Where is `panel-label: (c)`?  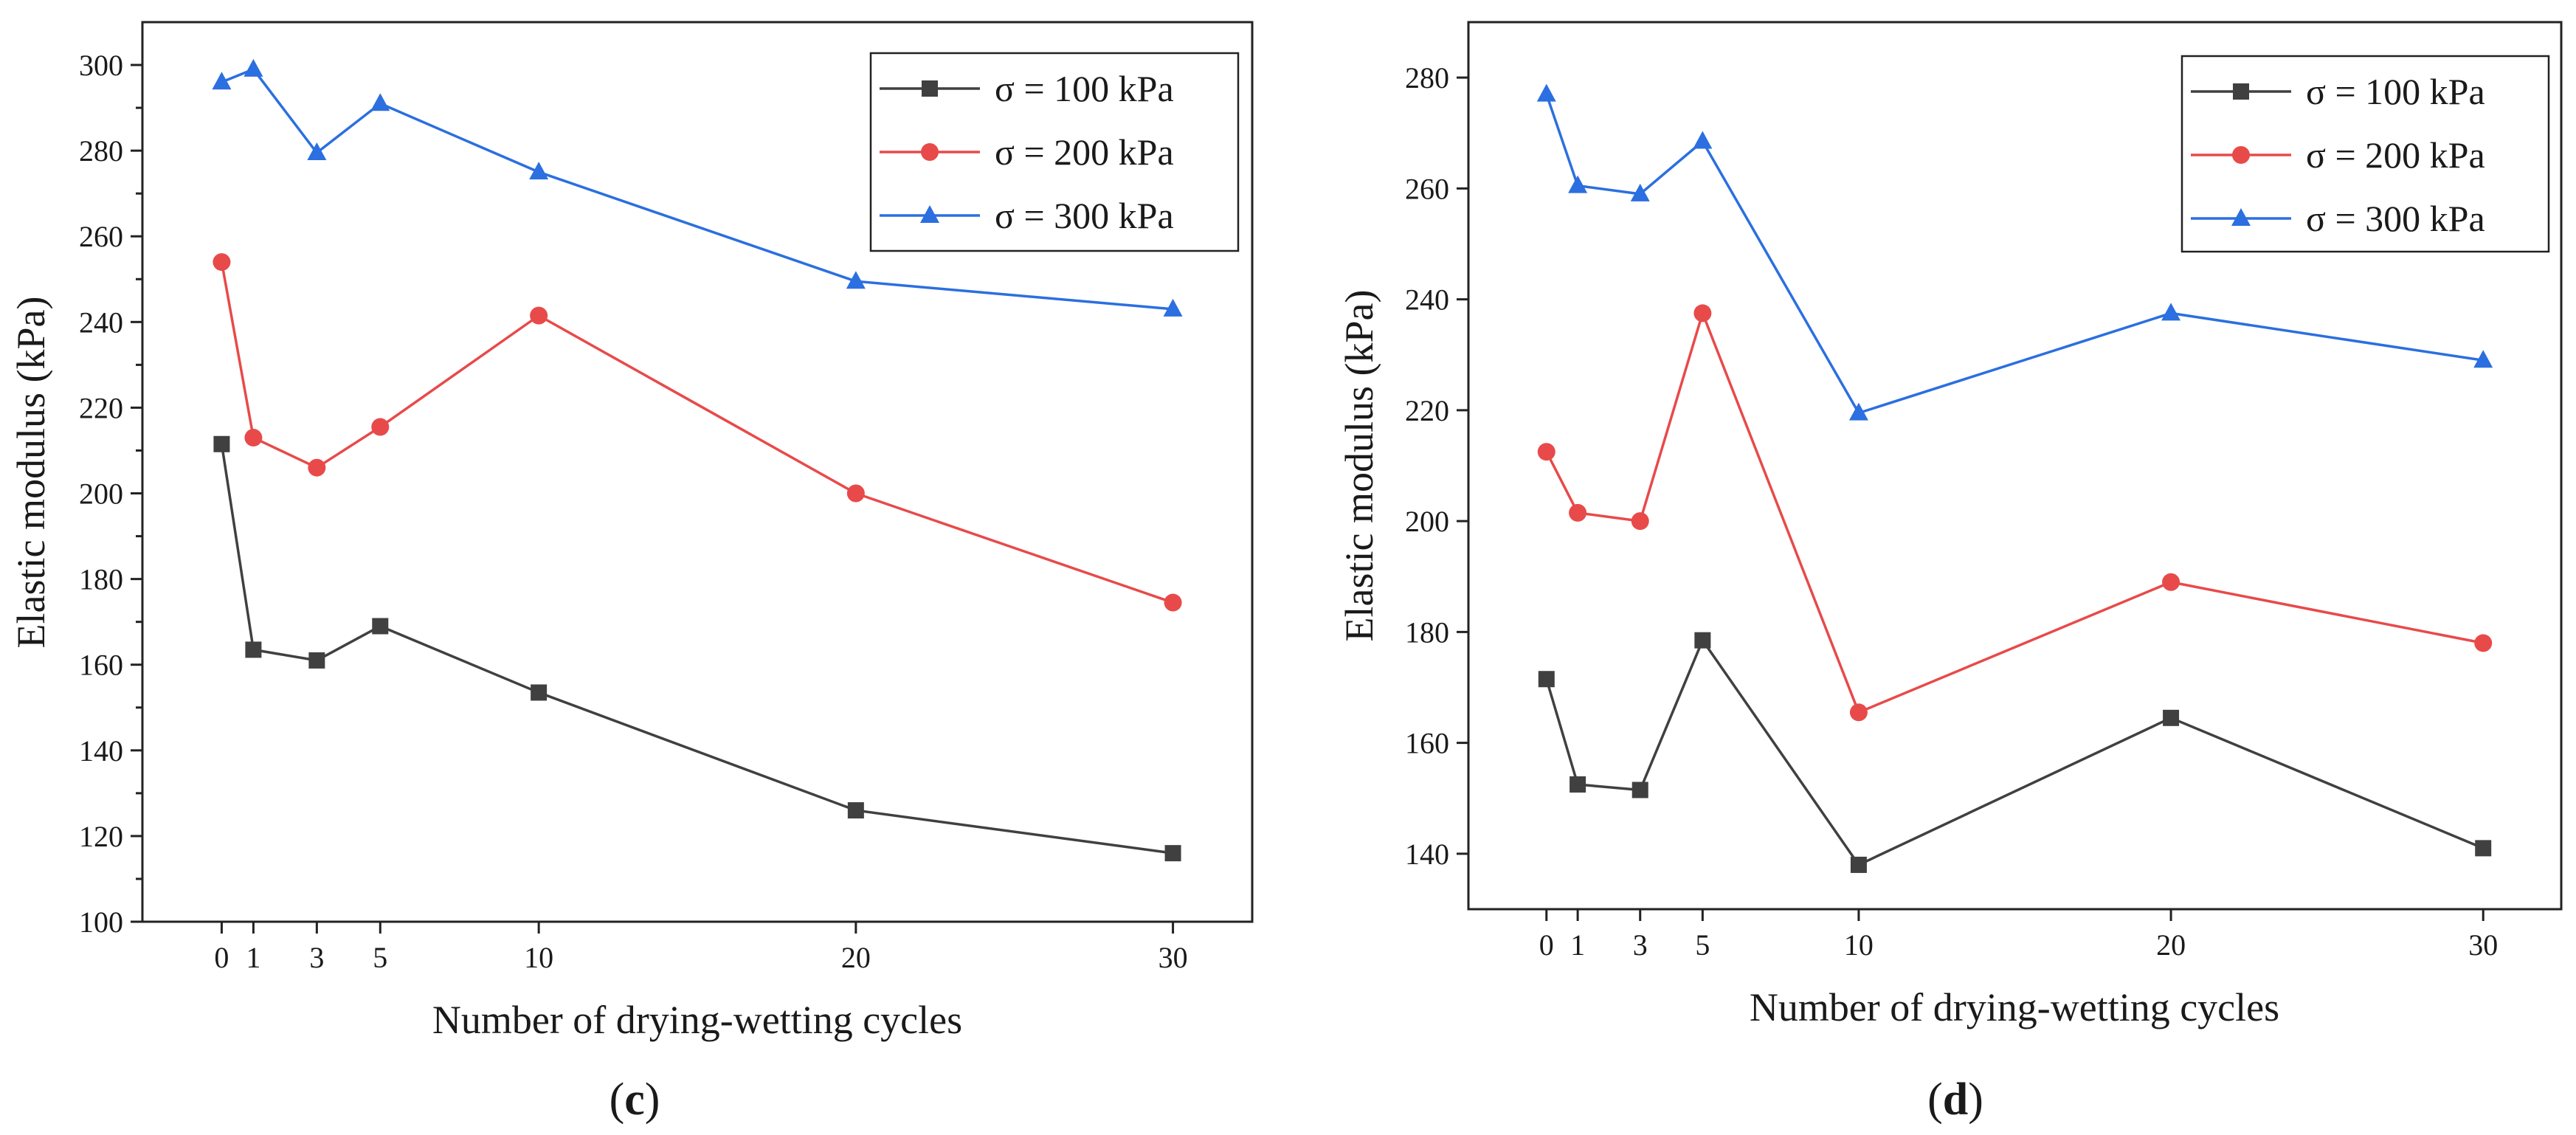 panel-label: (c) is located at coordinates (635, 1099).